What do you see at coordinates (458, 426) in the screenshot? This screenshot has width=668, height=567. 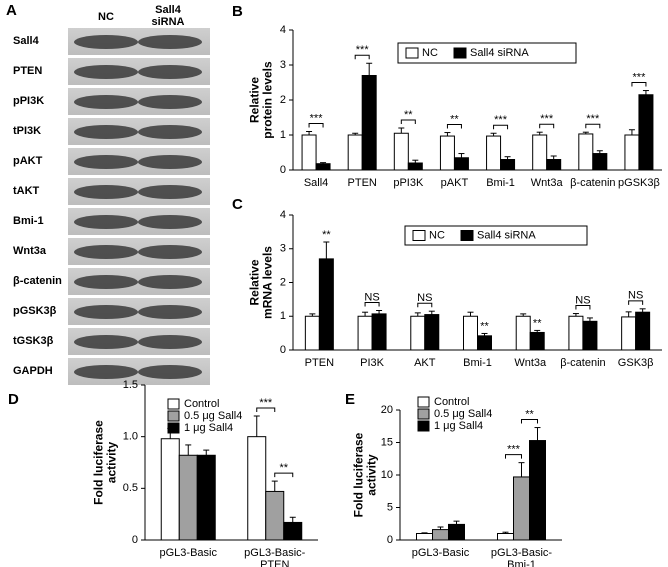 I see `legend-label: 1 μg Sall4` at bounding box center [458, 426].